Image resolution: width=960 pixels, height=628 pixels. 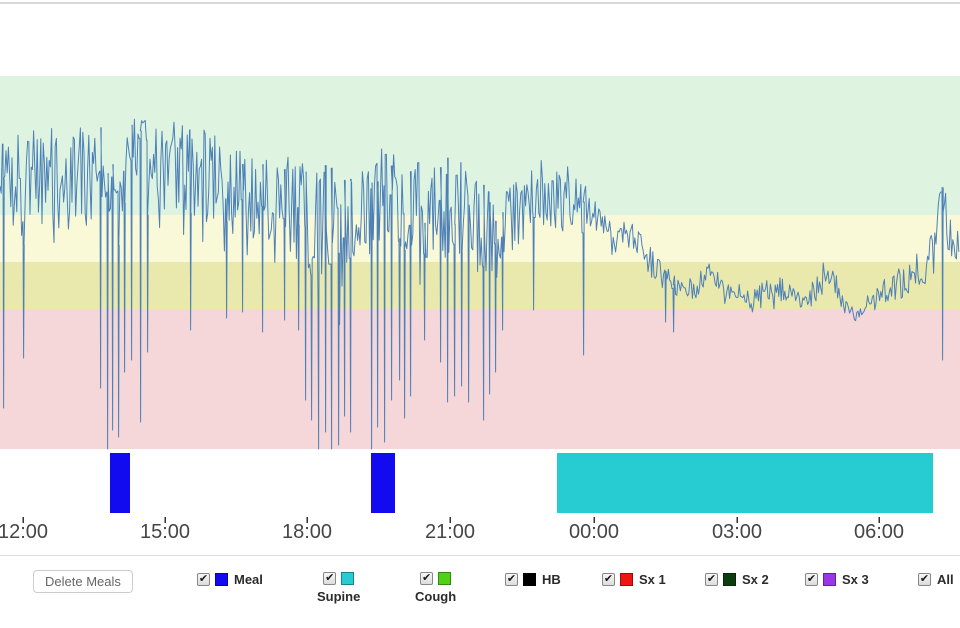 I want to click on legend-item-all: All, so click(x=936, y=579).